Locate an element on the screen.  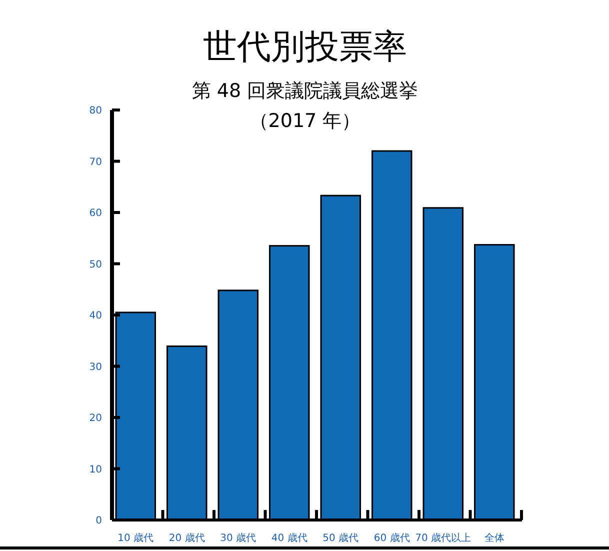
y-tick-label: 30 is located at coordinates (95, 367).